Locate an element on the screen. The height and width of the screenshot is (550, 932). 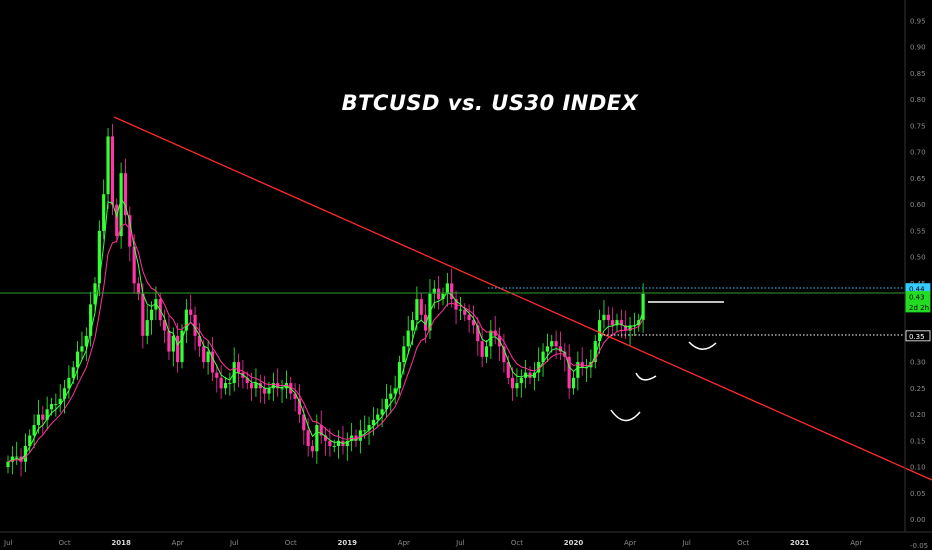
y-tick-label: -0.05 is located at coordinates (919, 546).